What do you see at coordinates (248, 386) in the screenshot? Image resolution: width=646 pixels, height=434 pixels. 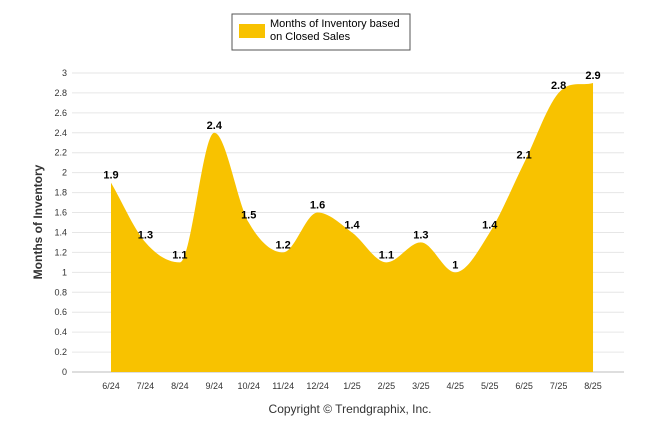 I see `x-tick-label: 10/24` at bounding box center [248, 386].